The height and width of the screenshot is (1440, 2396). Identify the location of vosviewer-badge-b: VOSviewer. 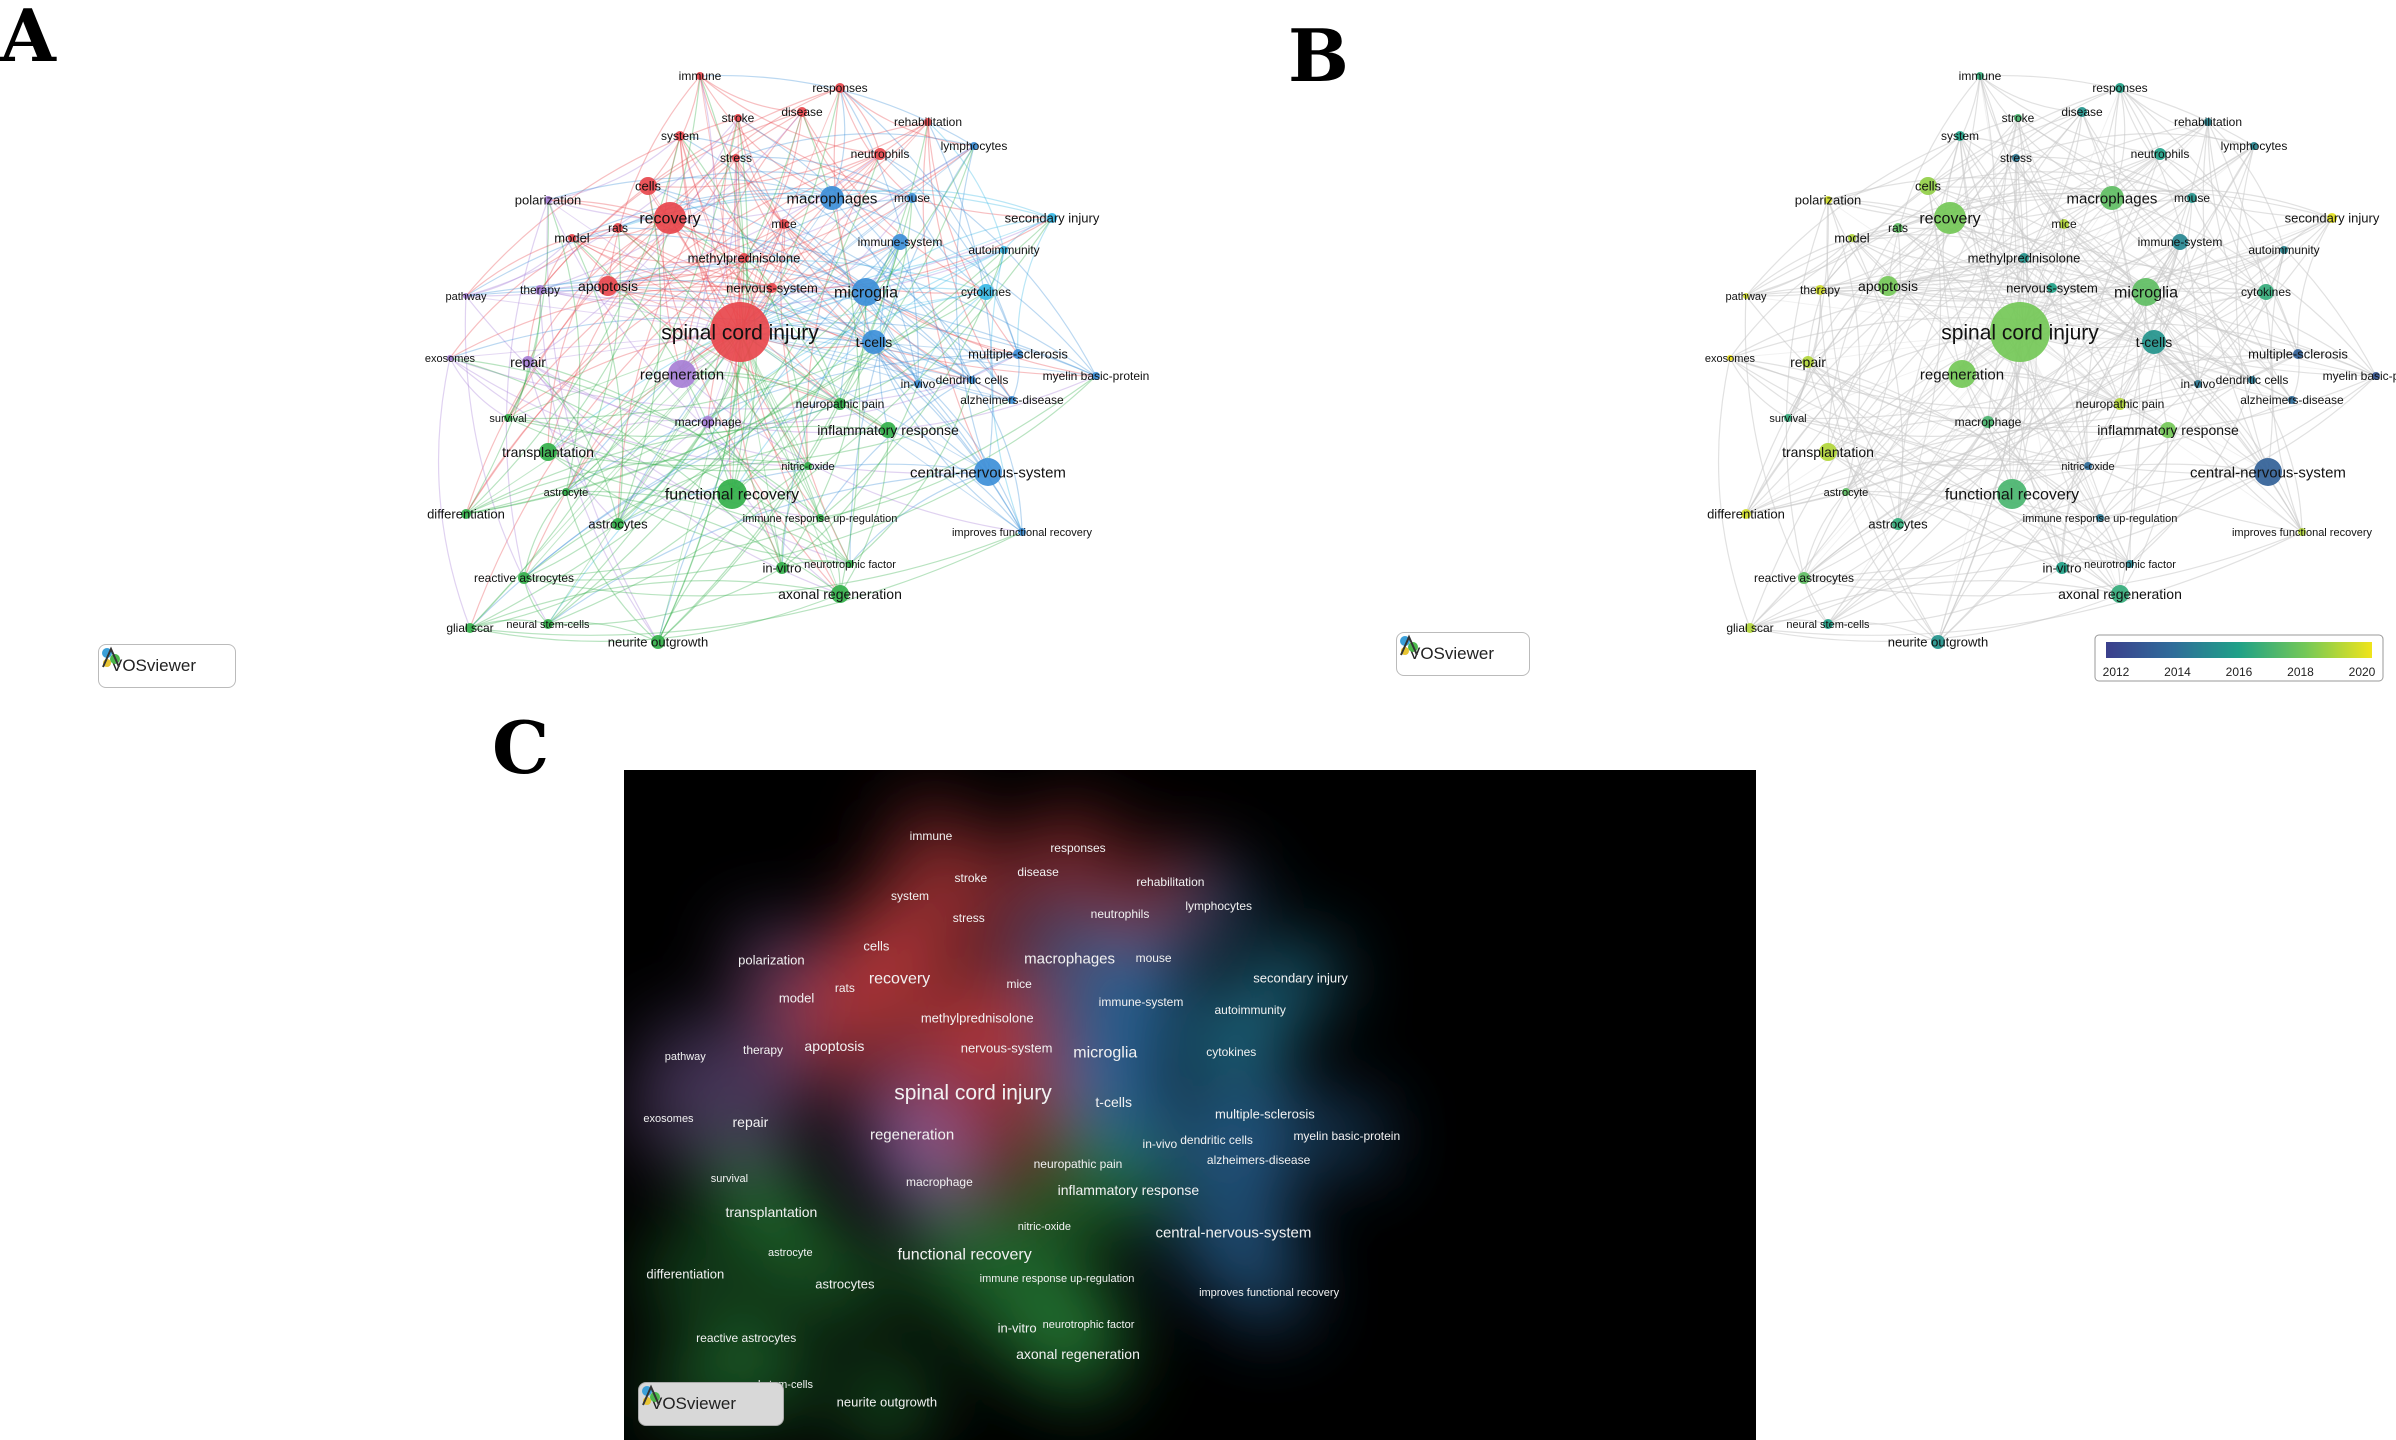
(1463, 654).